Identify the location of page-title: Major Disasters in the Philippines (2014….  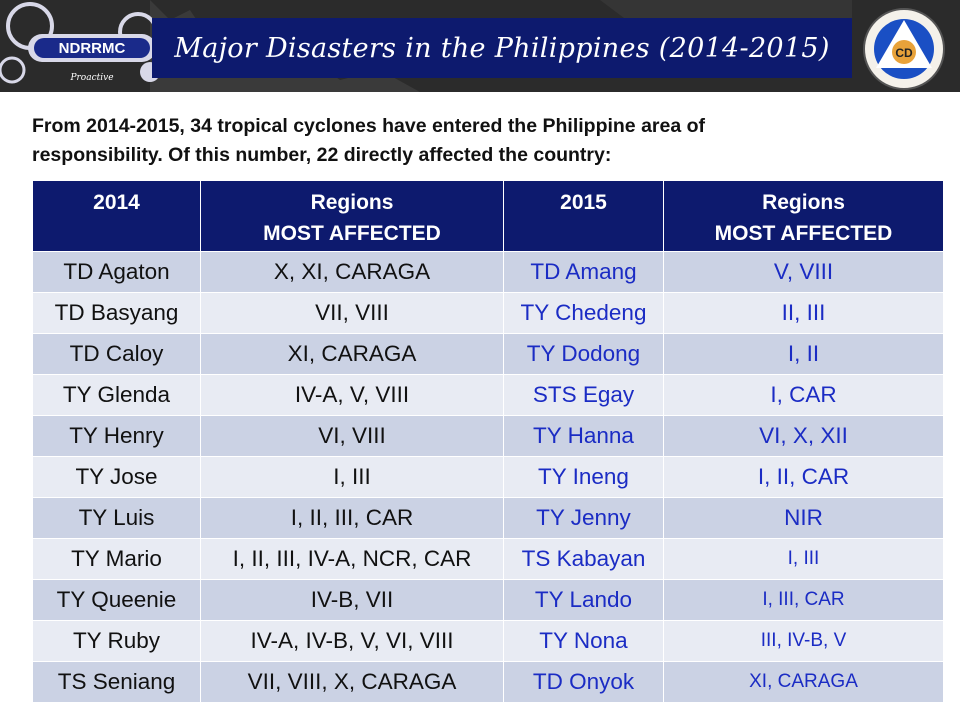
(502, 48).